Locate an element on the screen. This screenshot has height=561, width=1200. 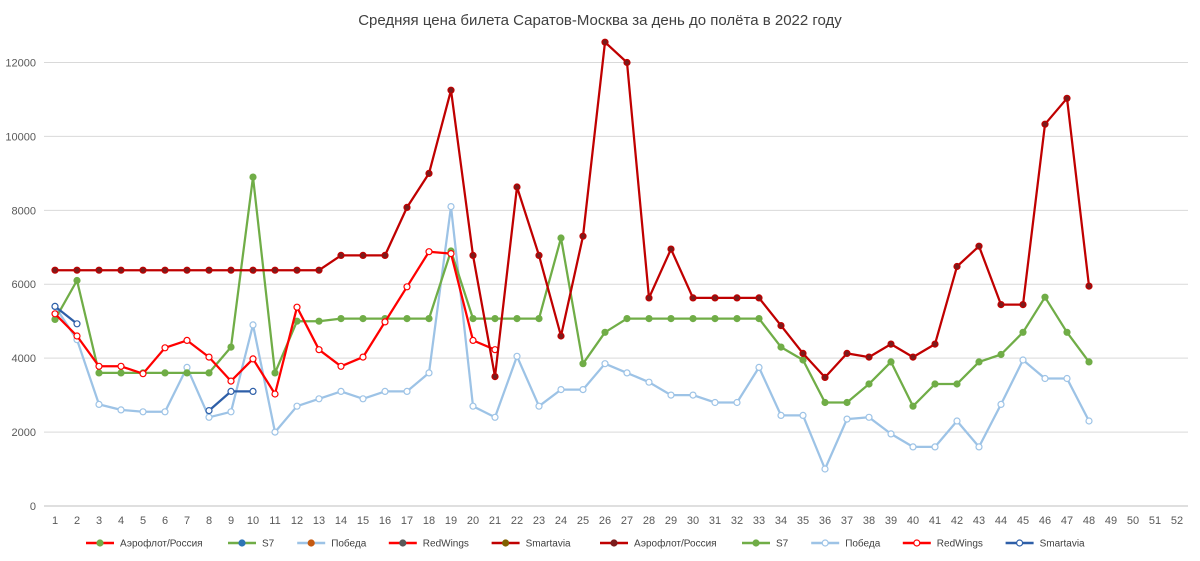
x-tick-label: 7 is located at coordinates (187, 521).